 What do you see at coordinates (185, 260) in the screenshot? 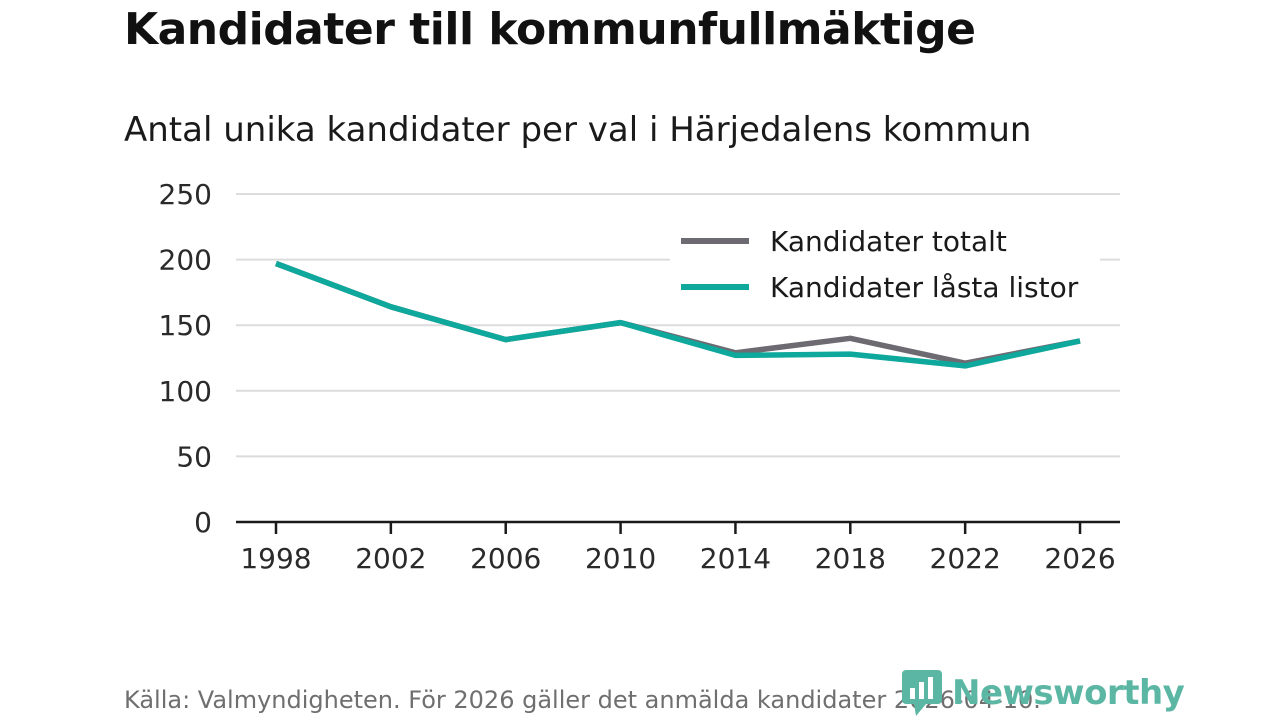
I see `y-tick-label: 200` at bounding box center [185, 260].